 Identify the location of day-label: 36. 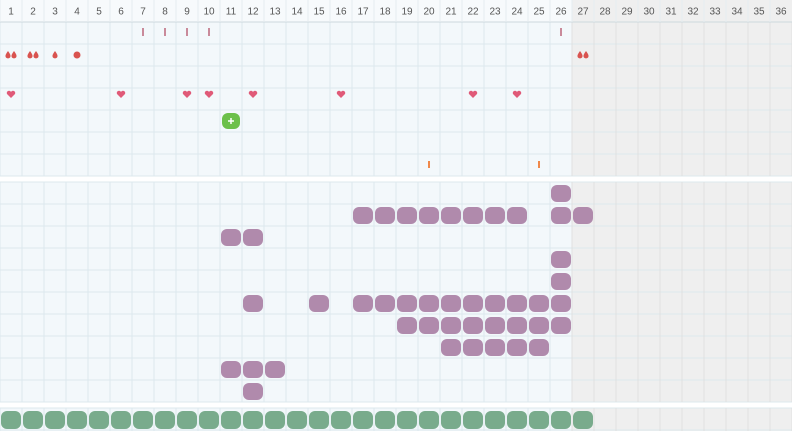
(781, 12).